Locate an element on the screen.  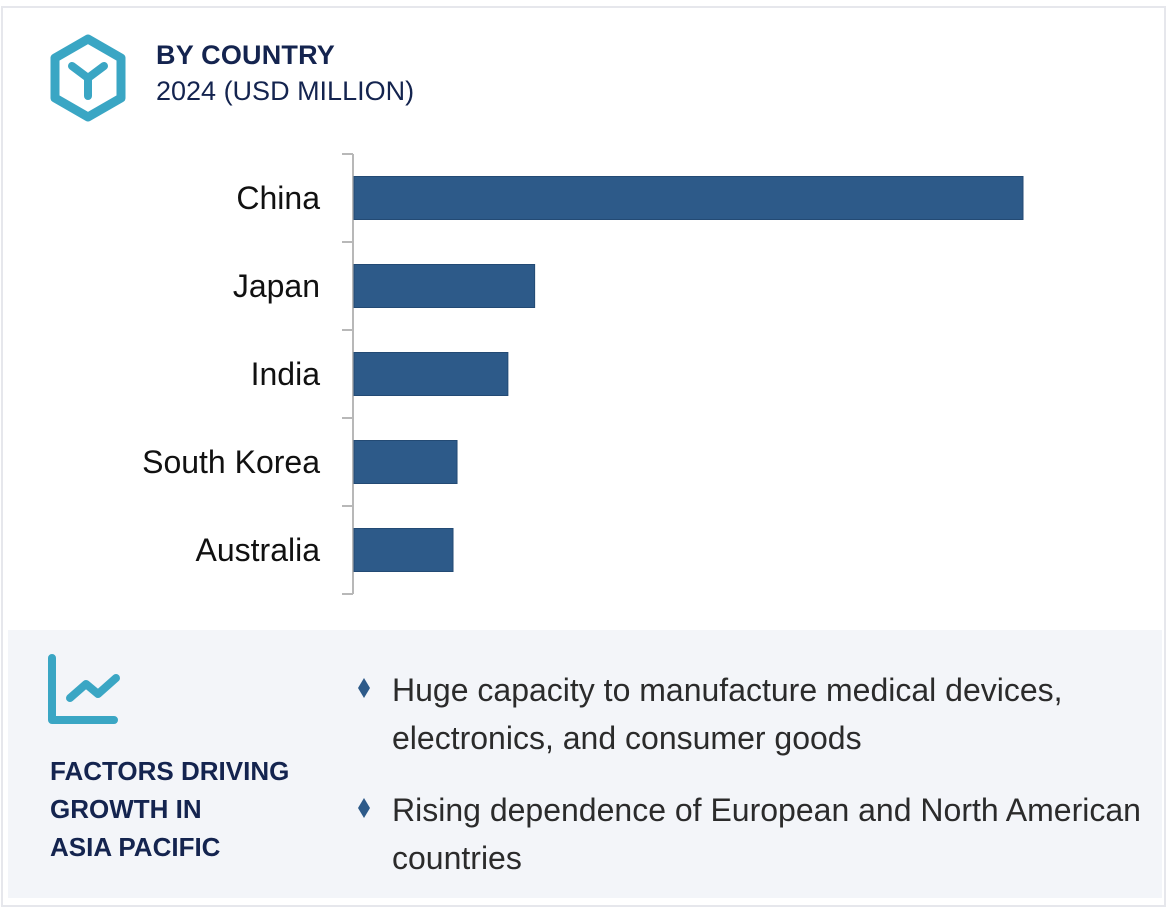
category-label: Australia is located at coordinates (258, 550).